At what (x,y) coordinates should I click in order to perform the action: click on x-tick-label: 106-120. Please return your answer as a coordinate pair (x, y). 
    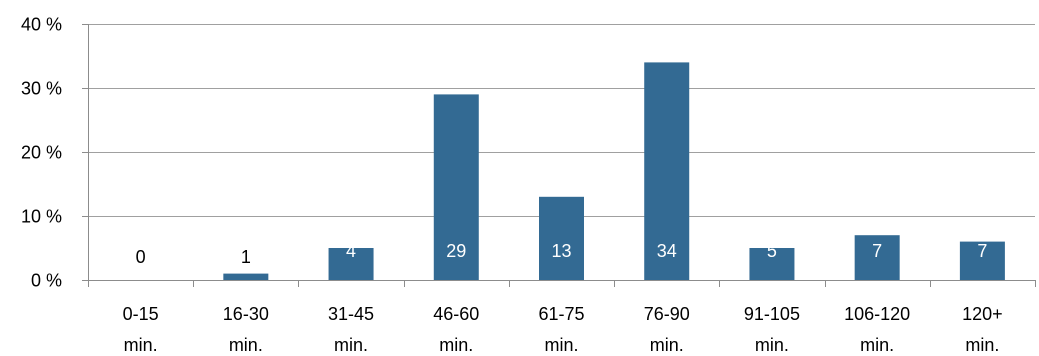
    Looking at the image, I should click on (877, 314).